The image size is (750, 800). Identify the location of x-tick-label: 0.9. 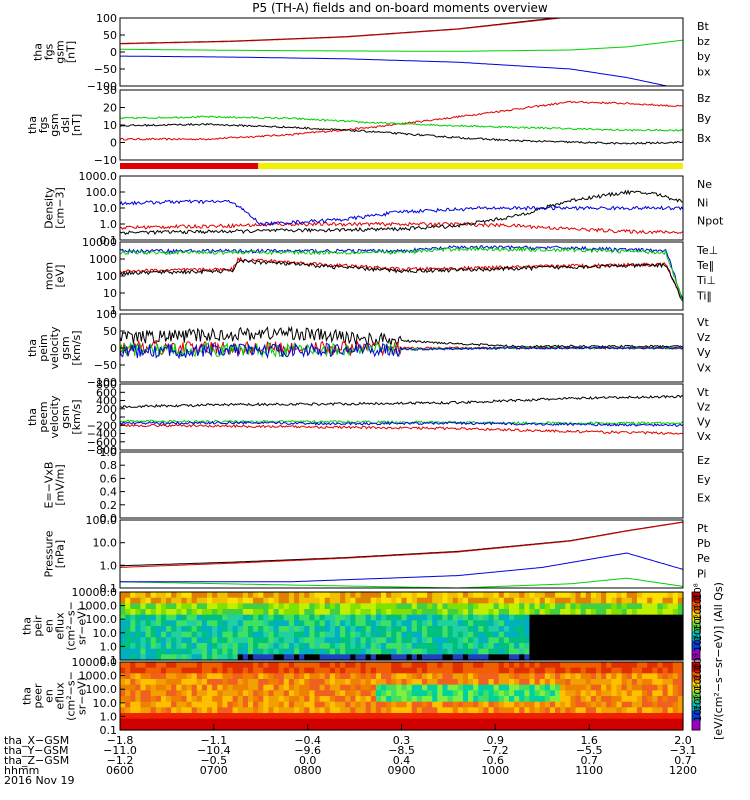
(496, 740).